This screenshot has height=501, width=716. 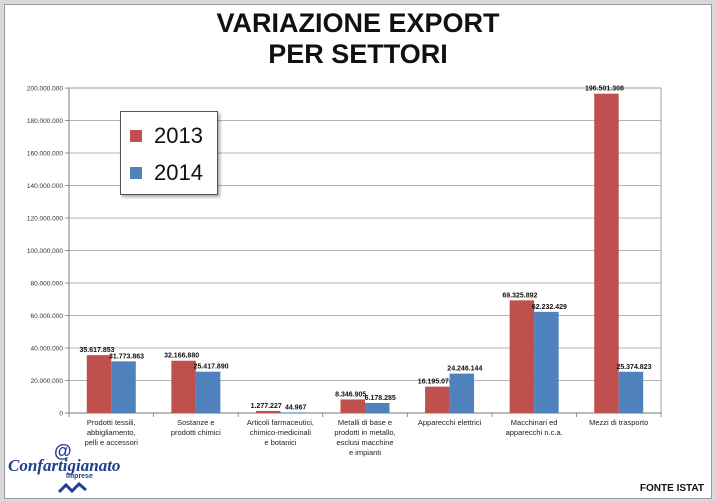 What do you see at coordinates (45, 186) in the screenshot?
I see `y-tick-label: 140.000.000` at bounding box center [45, 186].